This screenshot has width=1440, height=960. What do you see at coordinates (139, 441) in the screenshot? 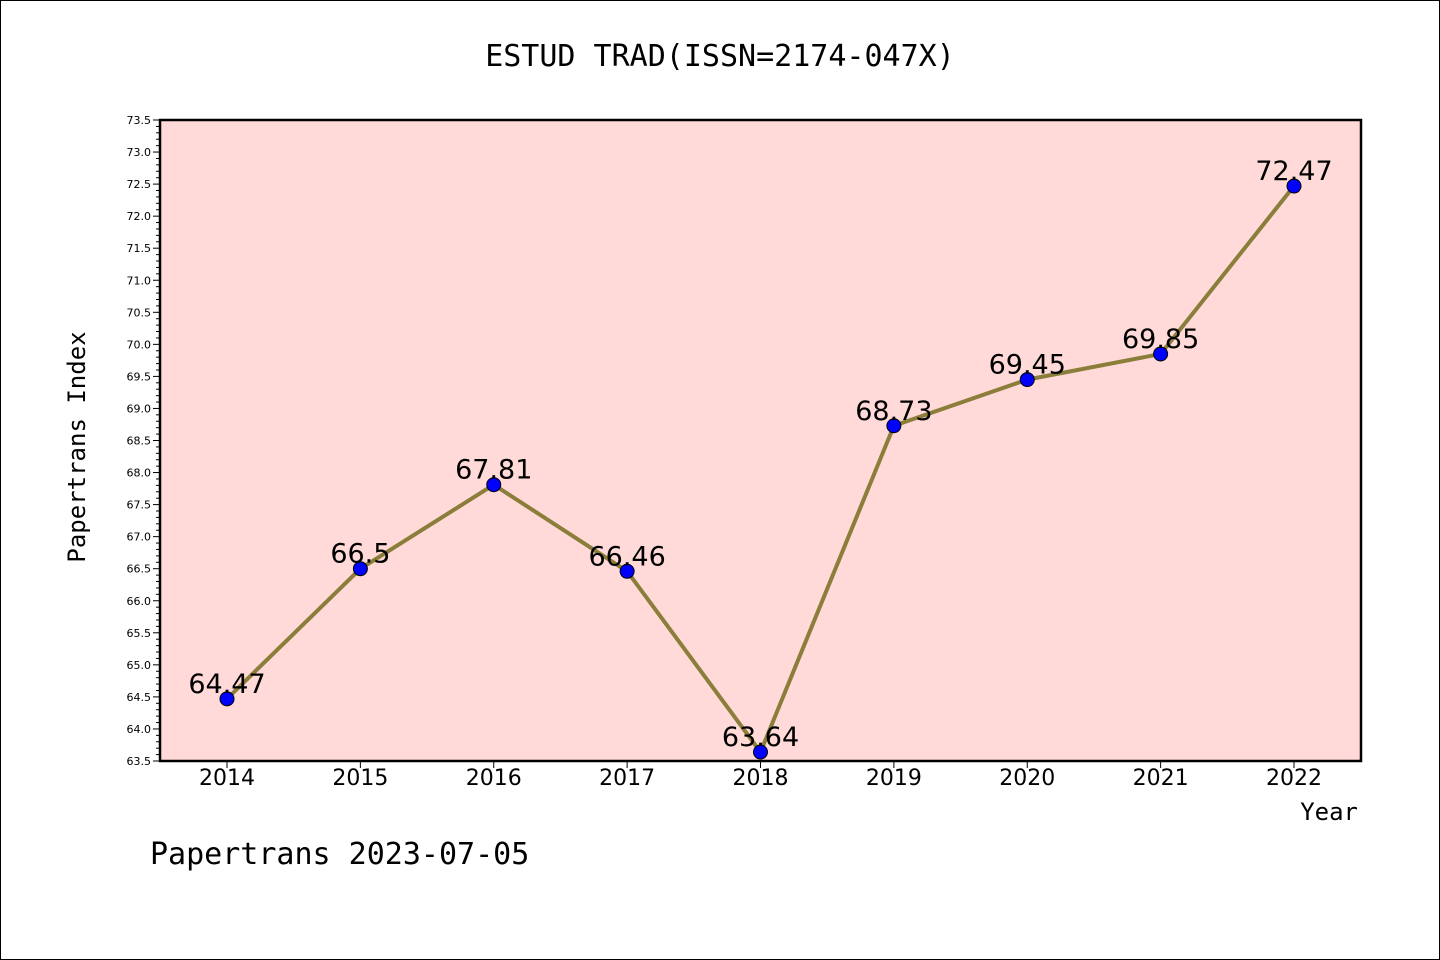
I see `y-tick-label: 68.5` at bounding box center [139, 441].